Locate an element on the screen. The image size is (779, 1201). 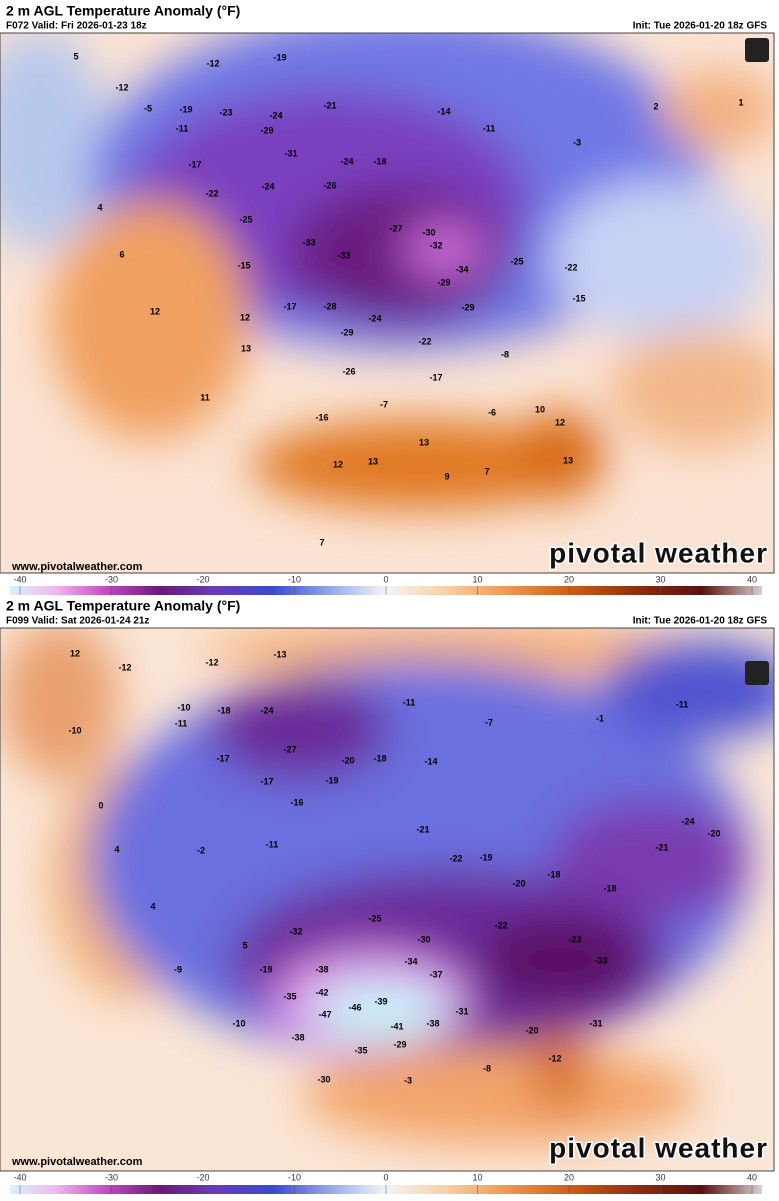
anomaly-label: 5 is located at coordinates (75, 56).